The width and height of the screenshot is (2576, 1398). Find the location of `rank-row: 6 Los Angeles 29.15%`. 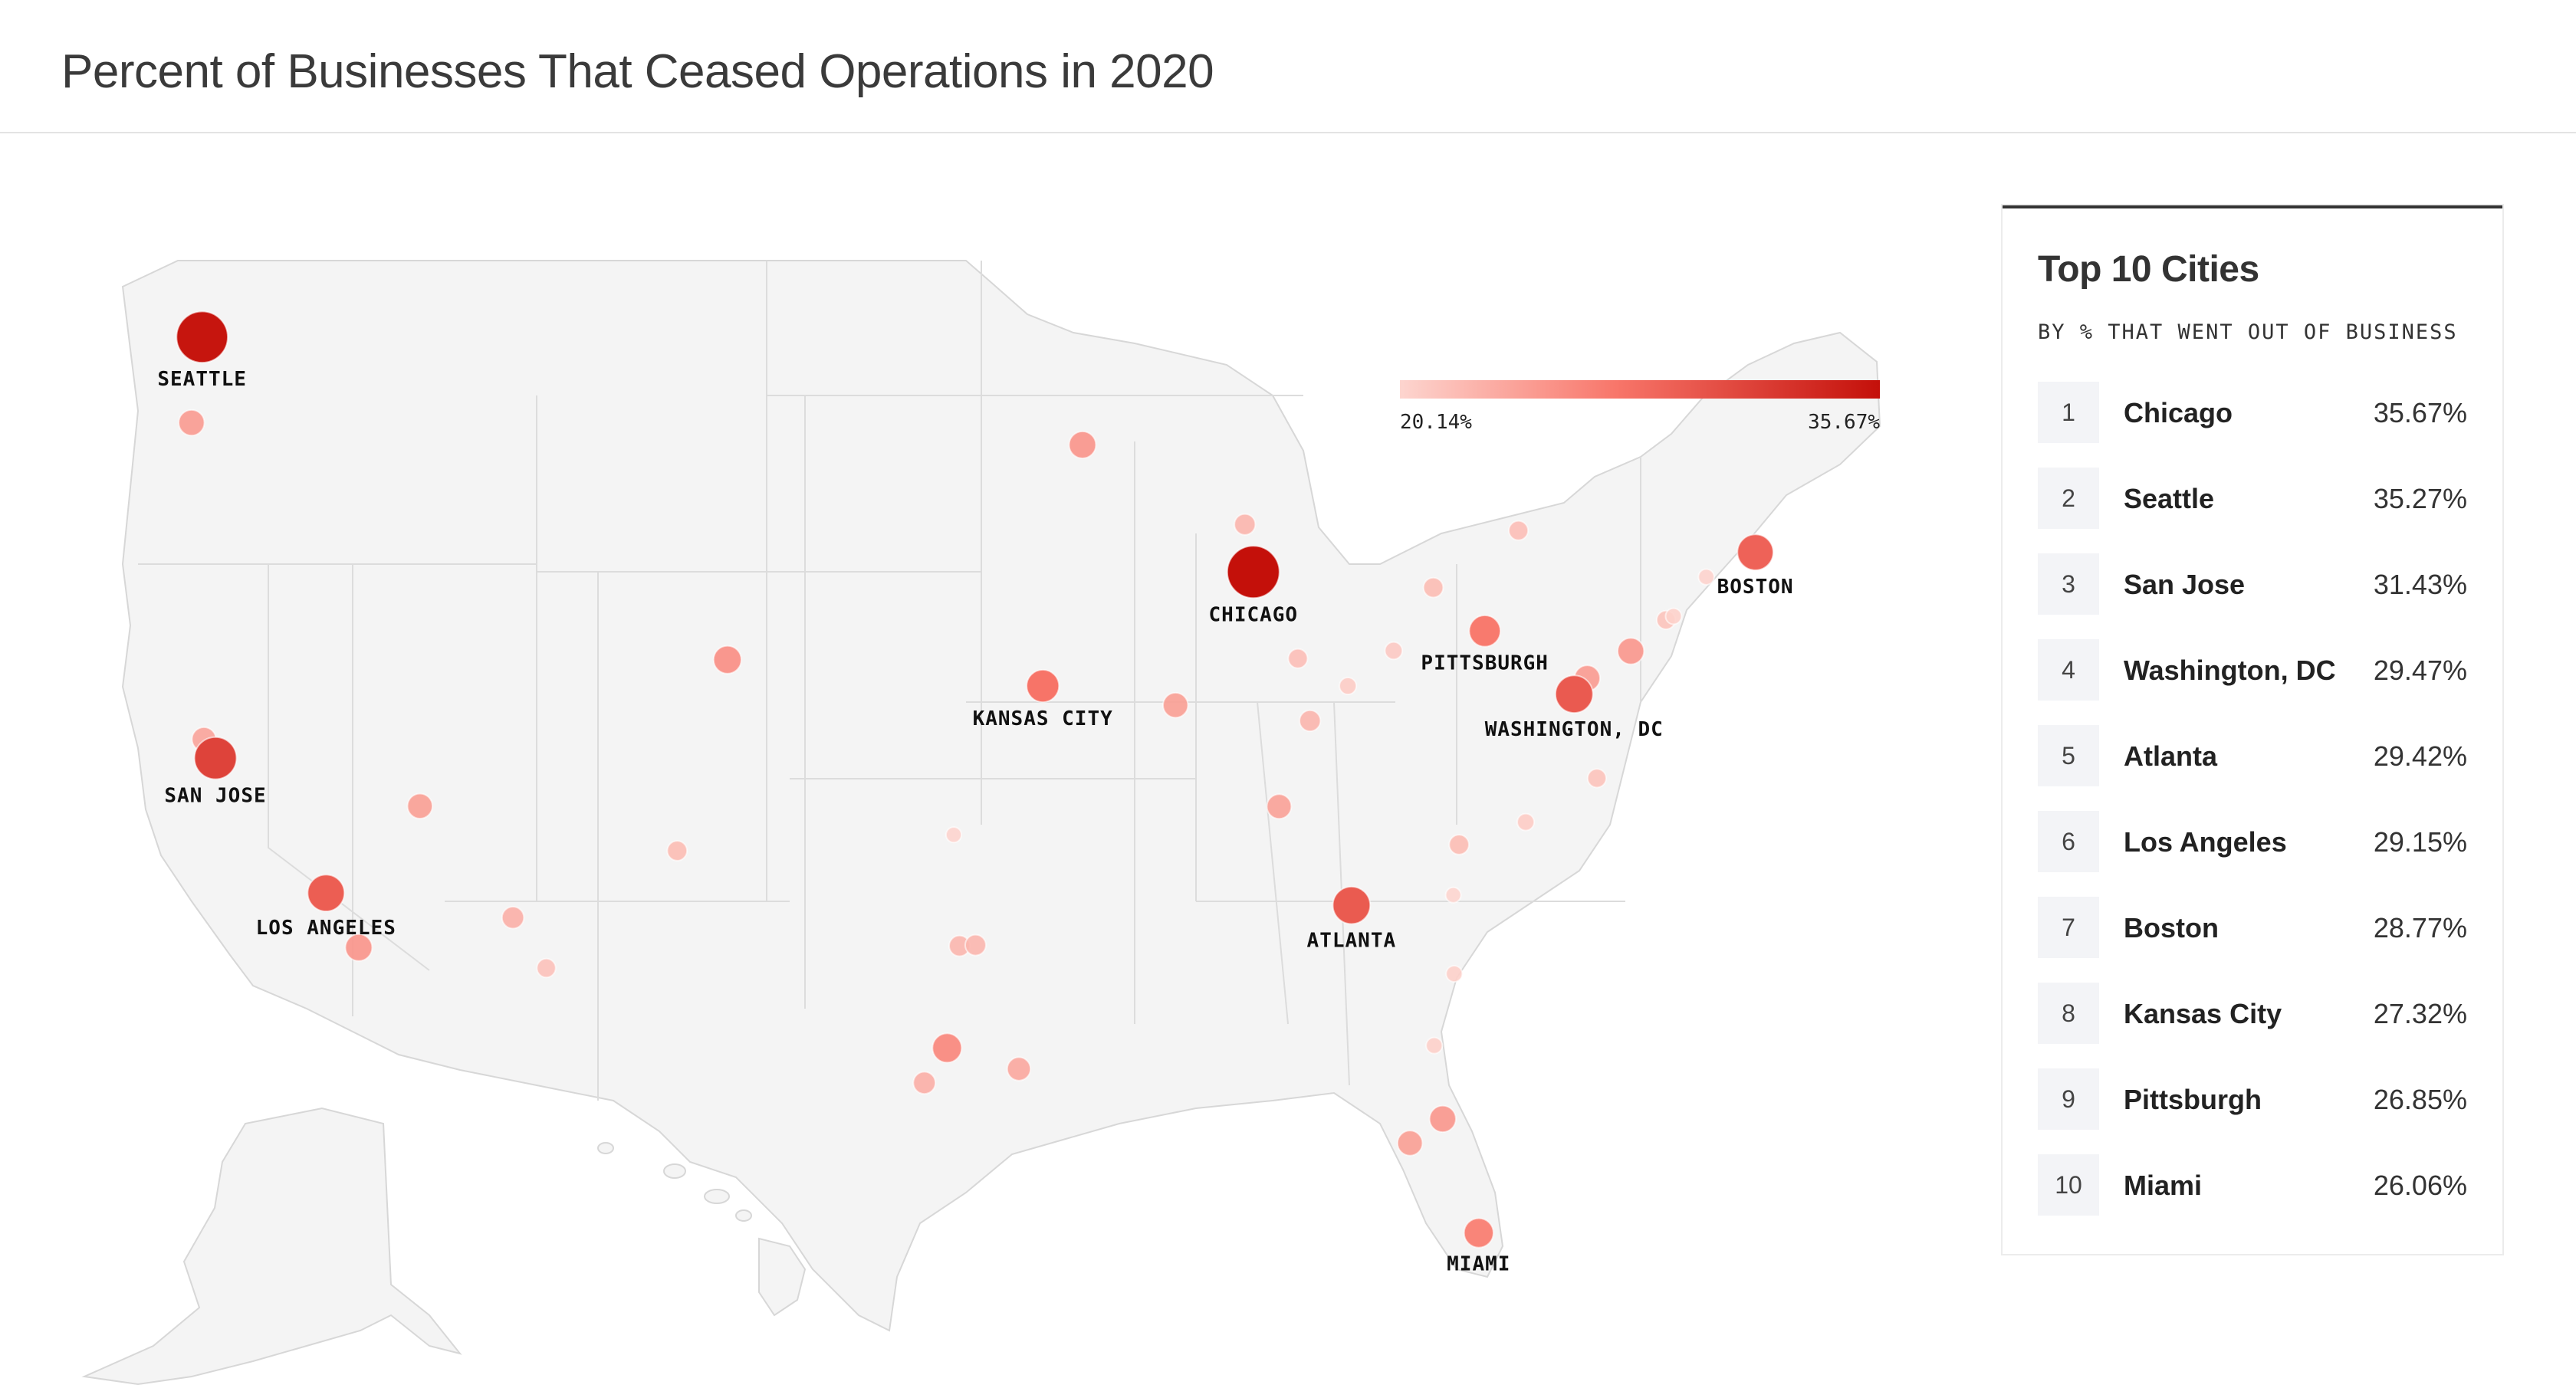

rank-row: 6 Los Angeles 29.15% is located at coordinates (2252, 841).